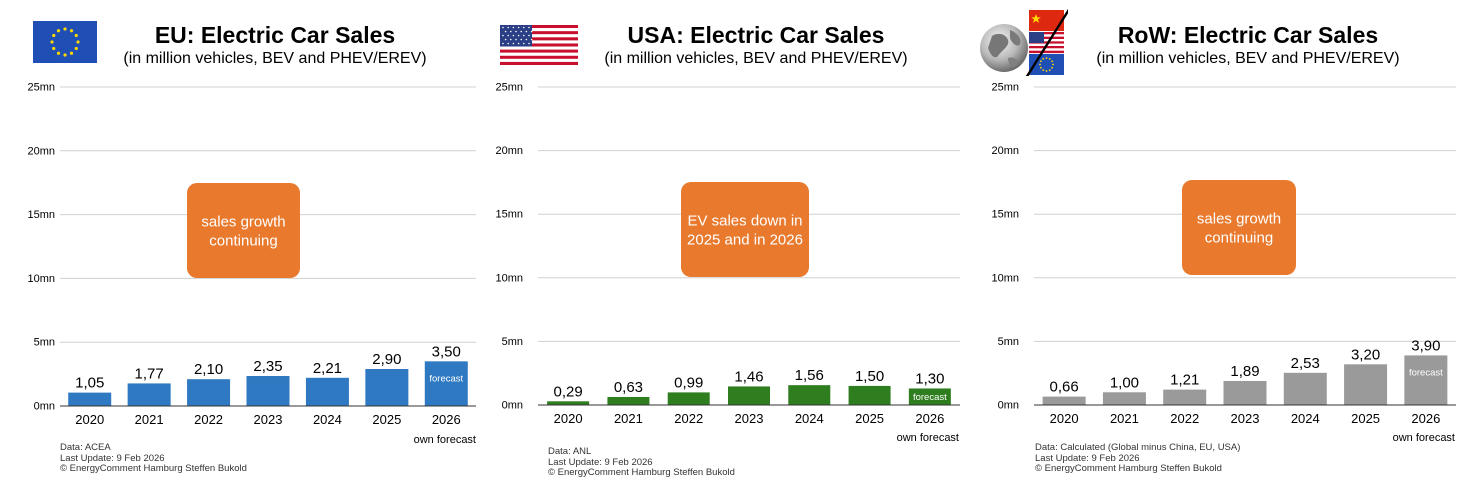  What do you see at coordinates (1064, 387) in the screenshot?
I see `bar-value-label: 0,66` at bounding box center [1064, 387].